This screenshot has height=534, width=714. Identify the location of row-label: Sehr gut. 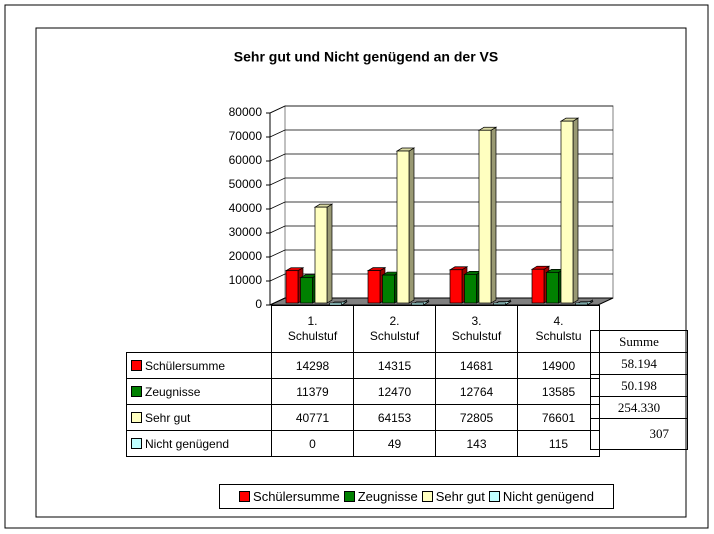
(199, 417).